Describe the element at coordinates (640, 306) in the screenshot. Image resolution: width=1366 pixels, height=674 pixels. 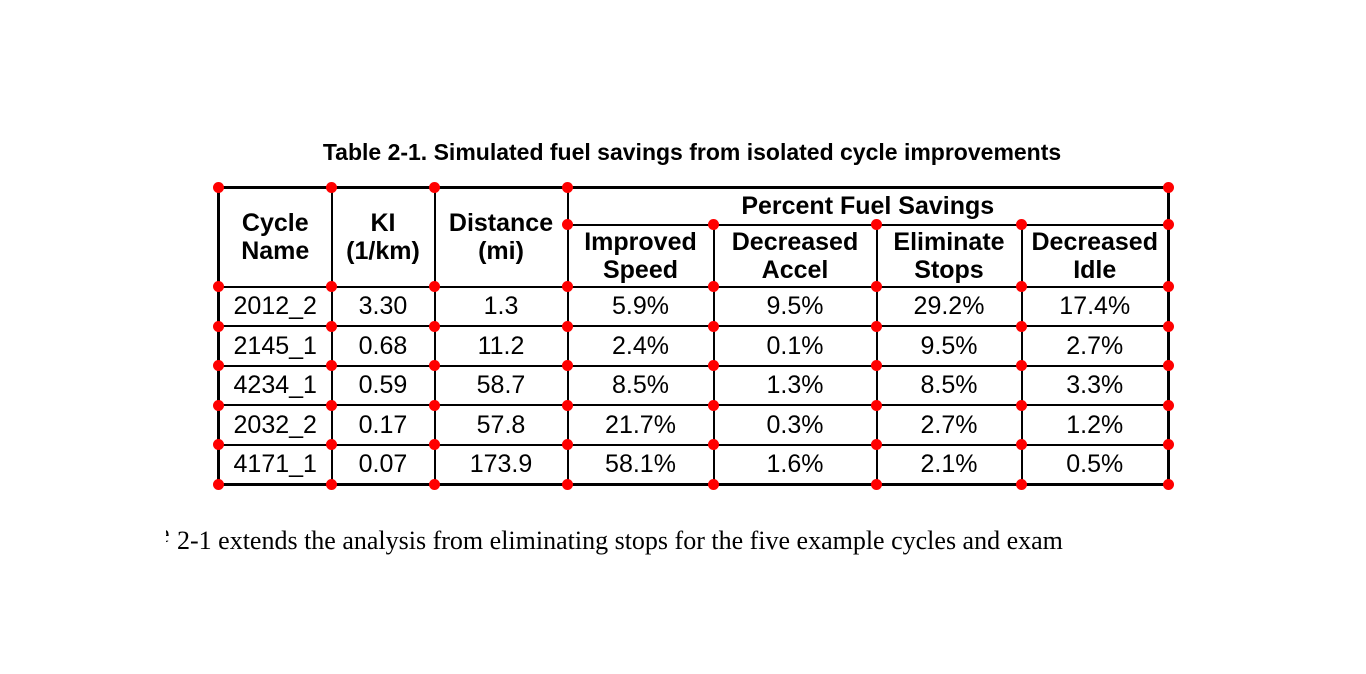
I see `cell-improved-speed: 5.9%` at that location.